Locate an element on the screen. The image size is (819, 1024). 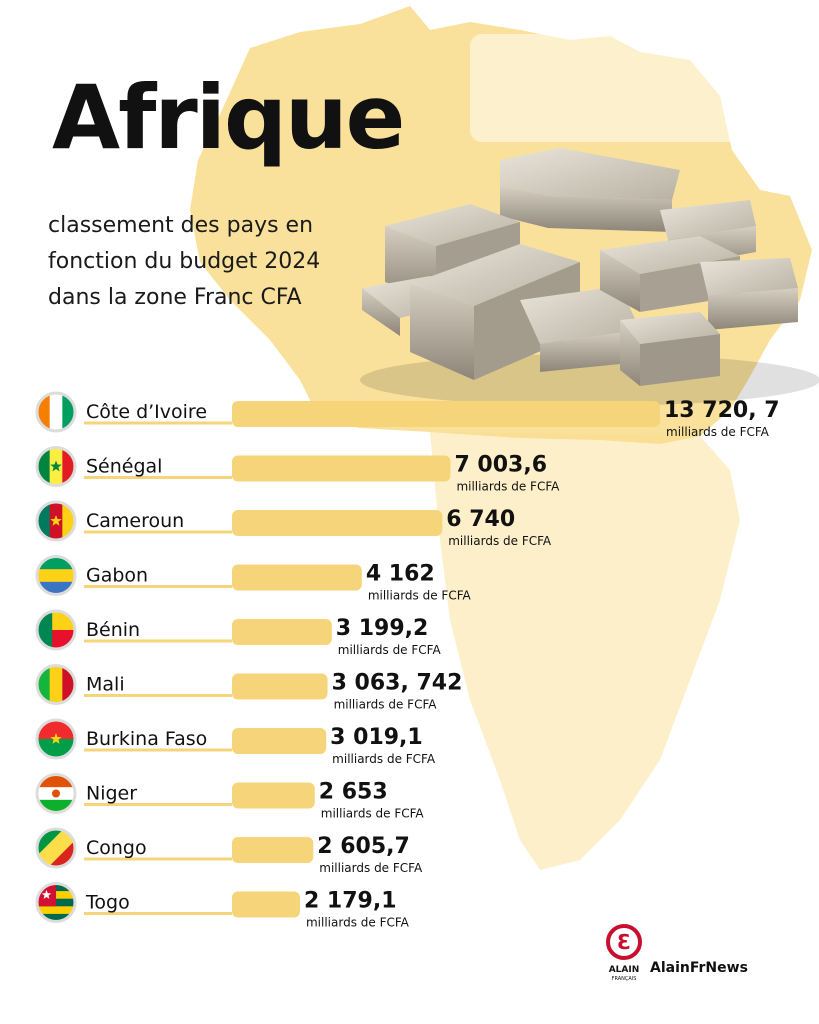
bill-stack-back is located at coordinates (628, 208).